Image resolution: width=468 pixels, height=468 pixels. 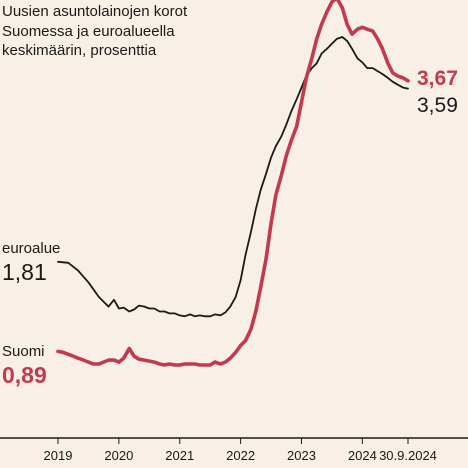 What do you see at coordinates (362, 455) in the screenshot?
I see `x-tick-label: 2024` at bounding box center [362, 455].